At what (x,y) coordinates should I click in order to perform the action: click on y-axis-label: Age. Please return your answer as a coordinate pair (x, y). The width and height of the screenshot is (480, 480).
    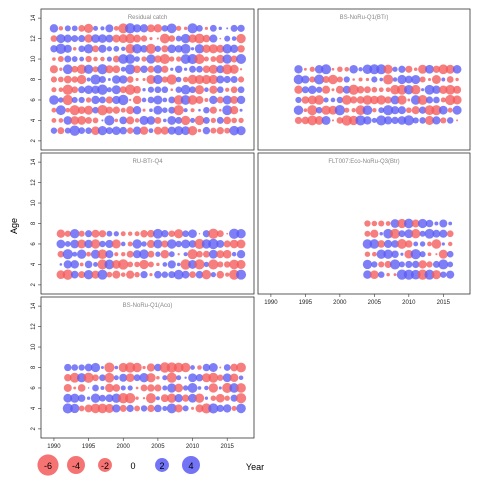
    Looking at the image, I should click on (14, 226).